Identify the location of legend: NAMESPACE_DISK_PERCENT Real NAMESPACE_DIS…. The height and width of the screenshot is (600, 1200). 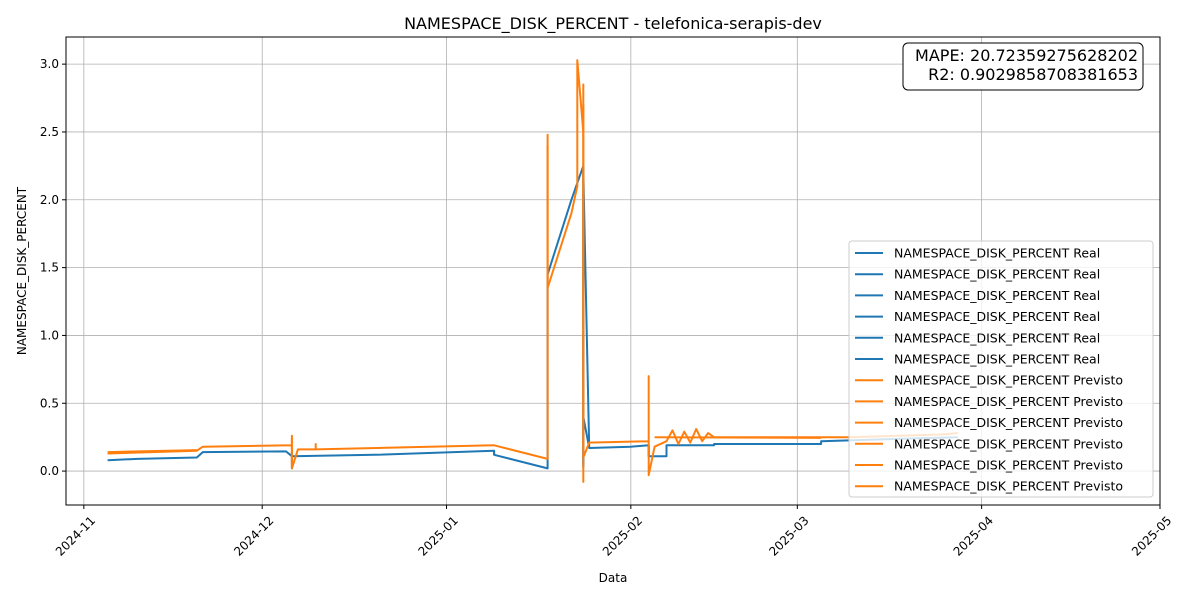
(1001, 369).